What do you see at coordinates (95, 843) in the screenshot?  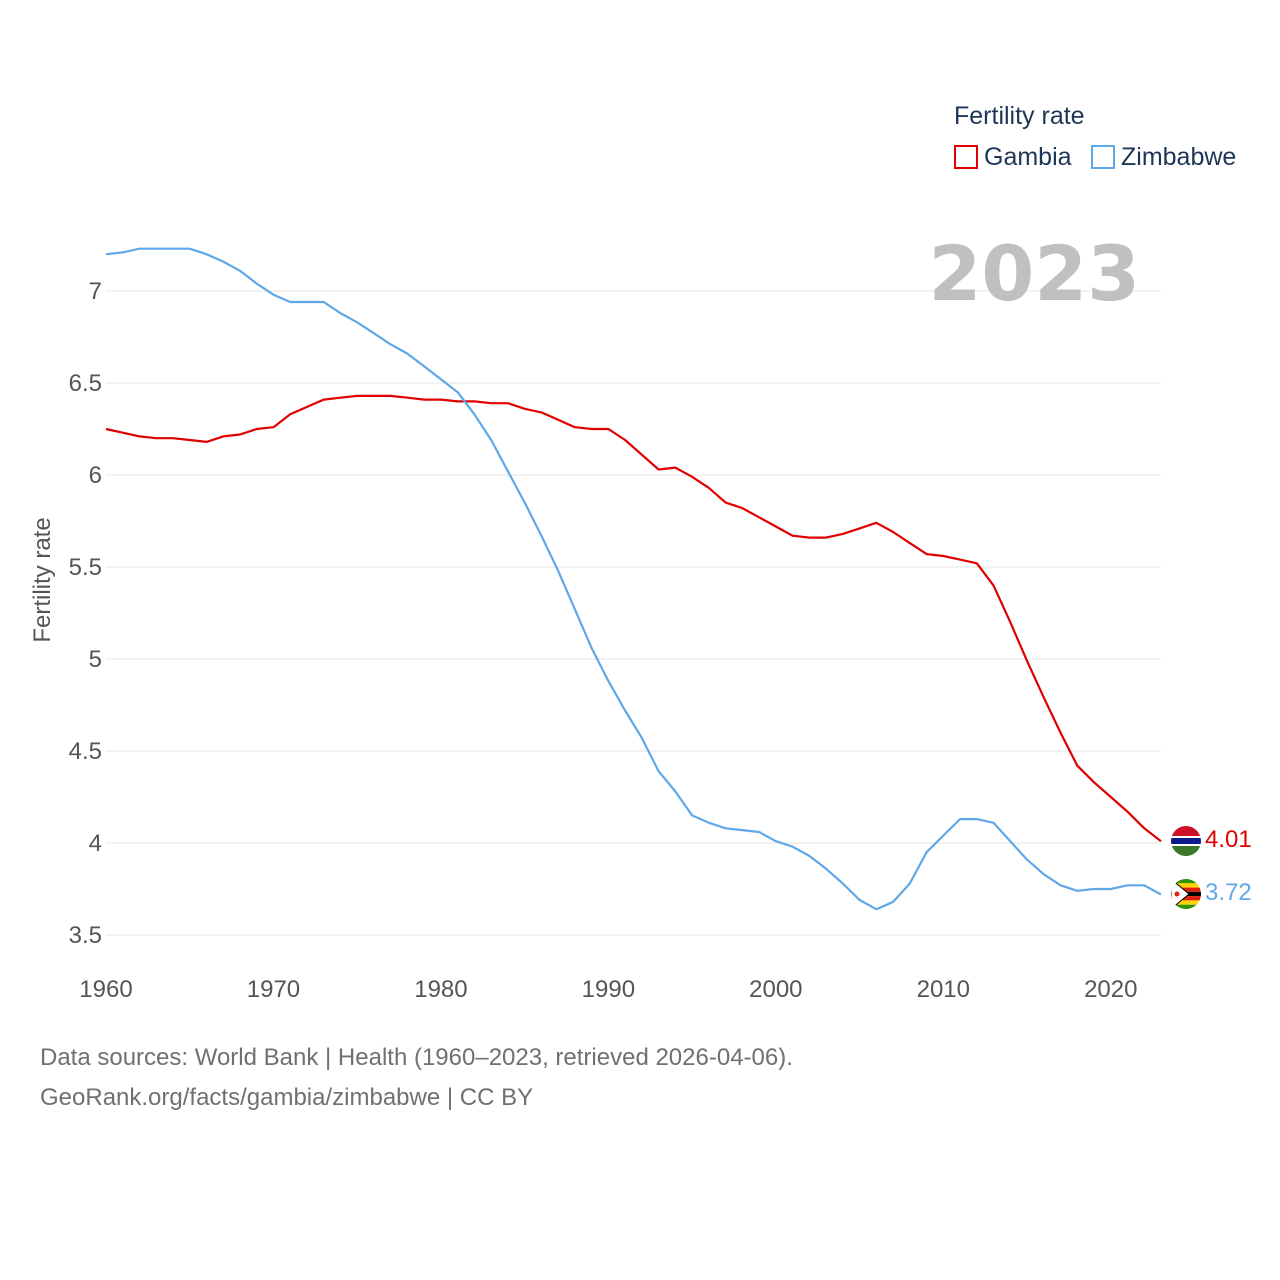 I see `y-tick-label: 4` at bounding box center [95, 843].